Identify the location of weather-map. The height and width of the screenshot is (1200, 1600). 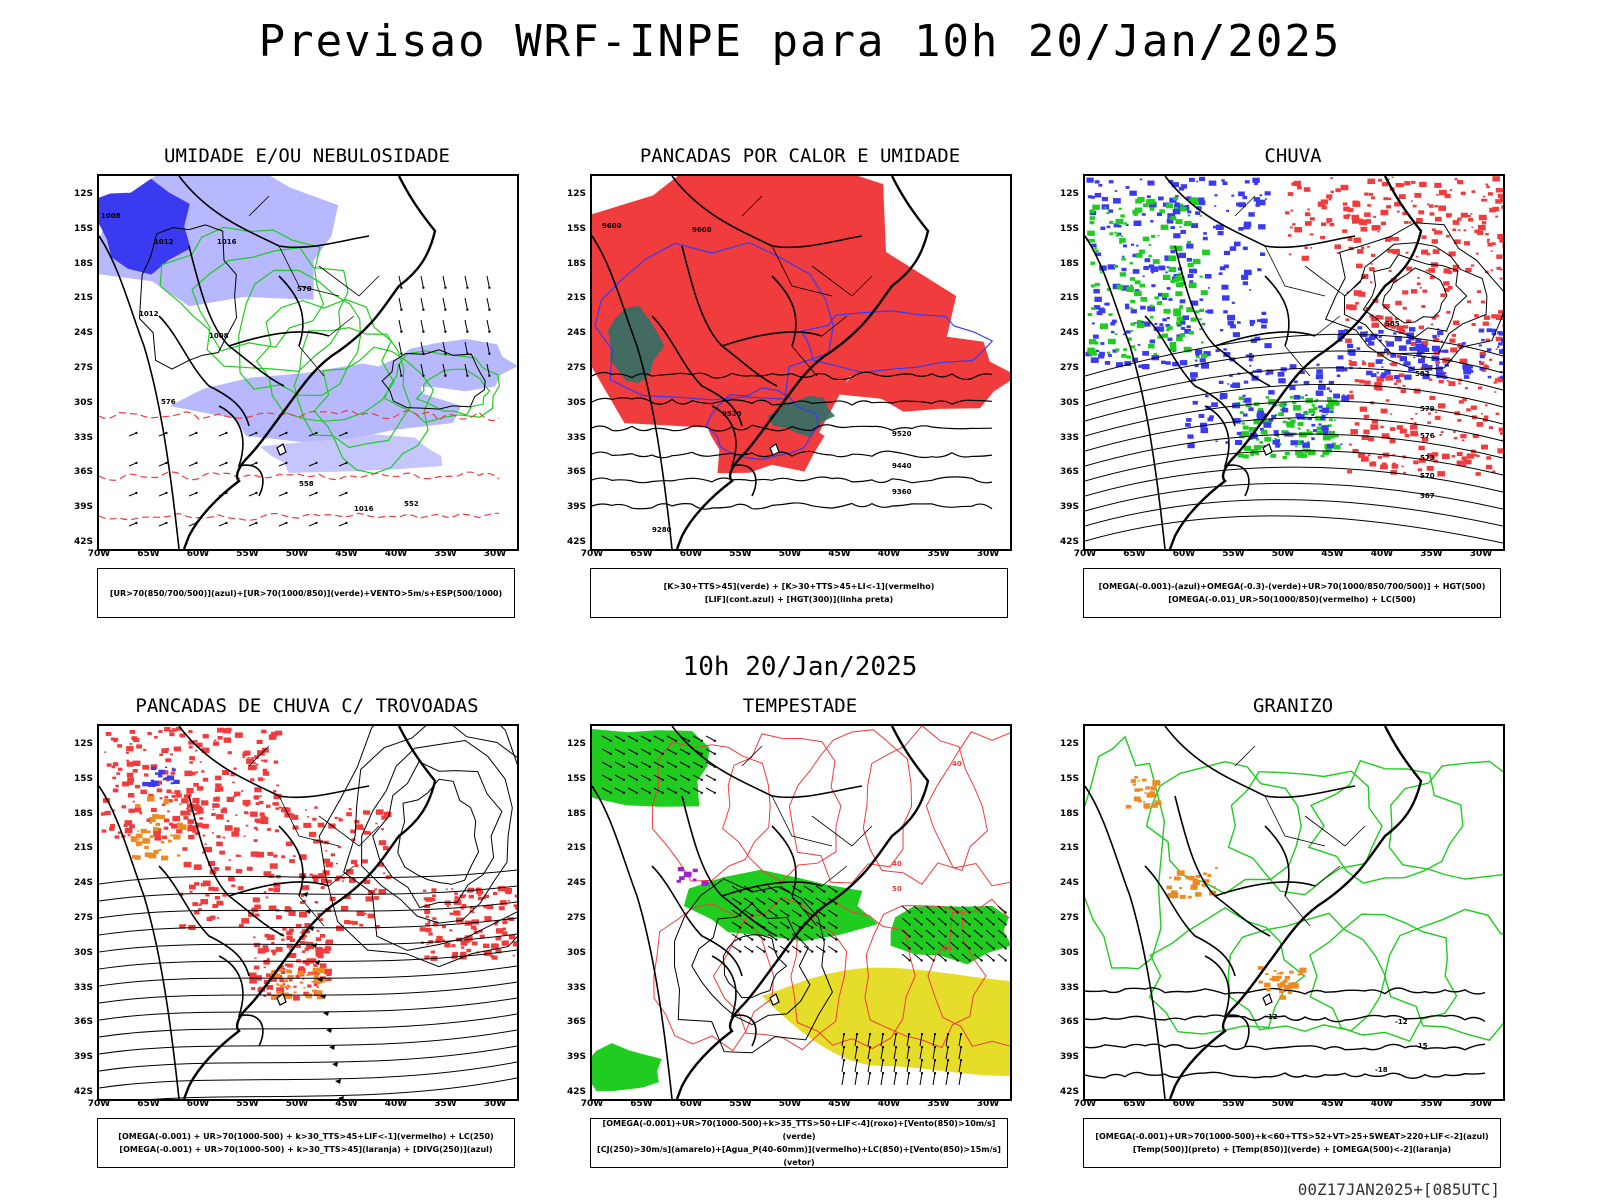
(308, 912).